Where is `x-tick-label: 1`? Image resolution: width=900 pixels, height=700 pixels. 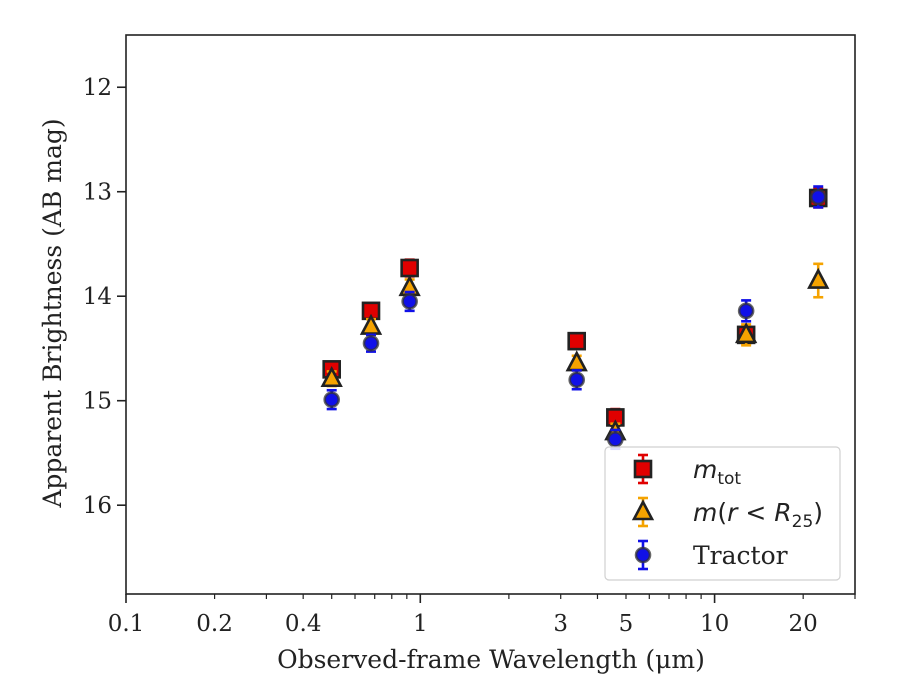 x-tick-label: 1 is located at coordinates (420, 624).